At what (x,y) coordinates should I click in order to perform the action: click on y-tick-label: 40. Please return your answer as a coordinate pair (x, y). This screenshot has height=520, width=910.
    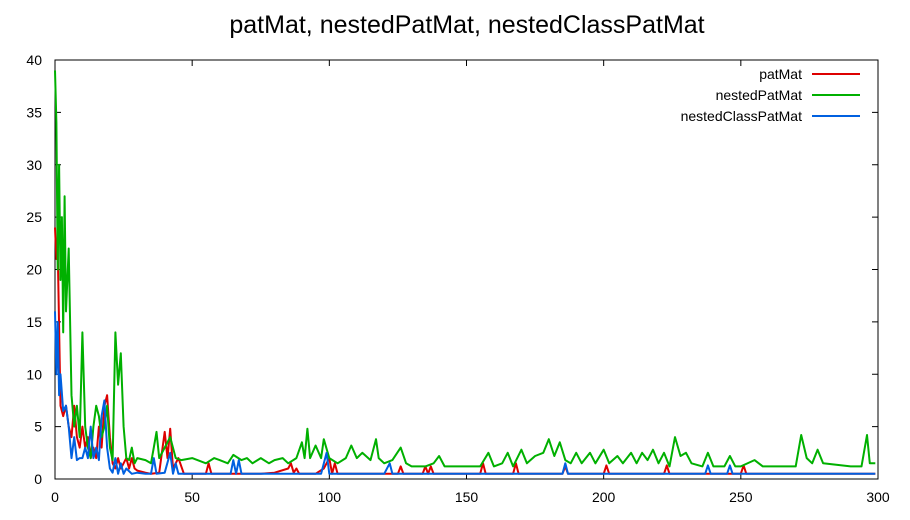
    Looking at the image, I should click on (34, 60).